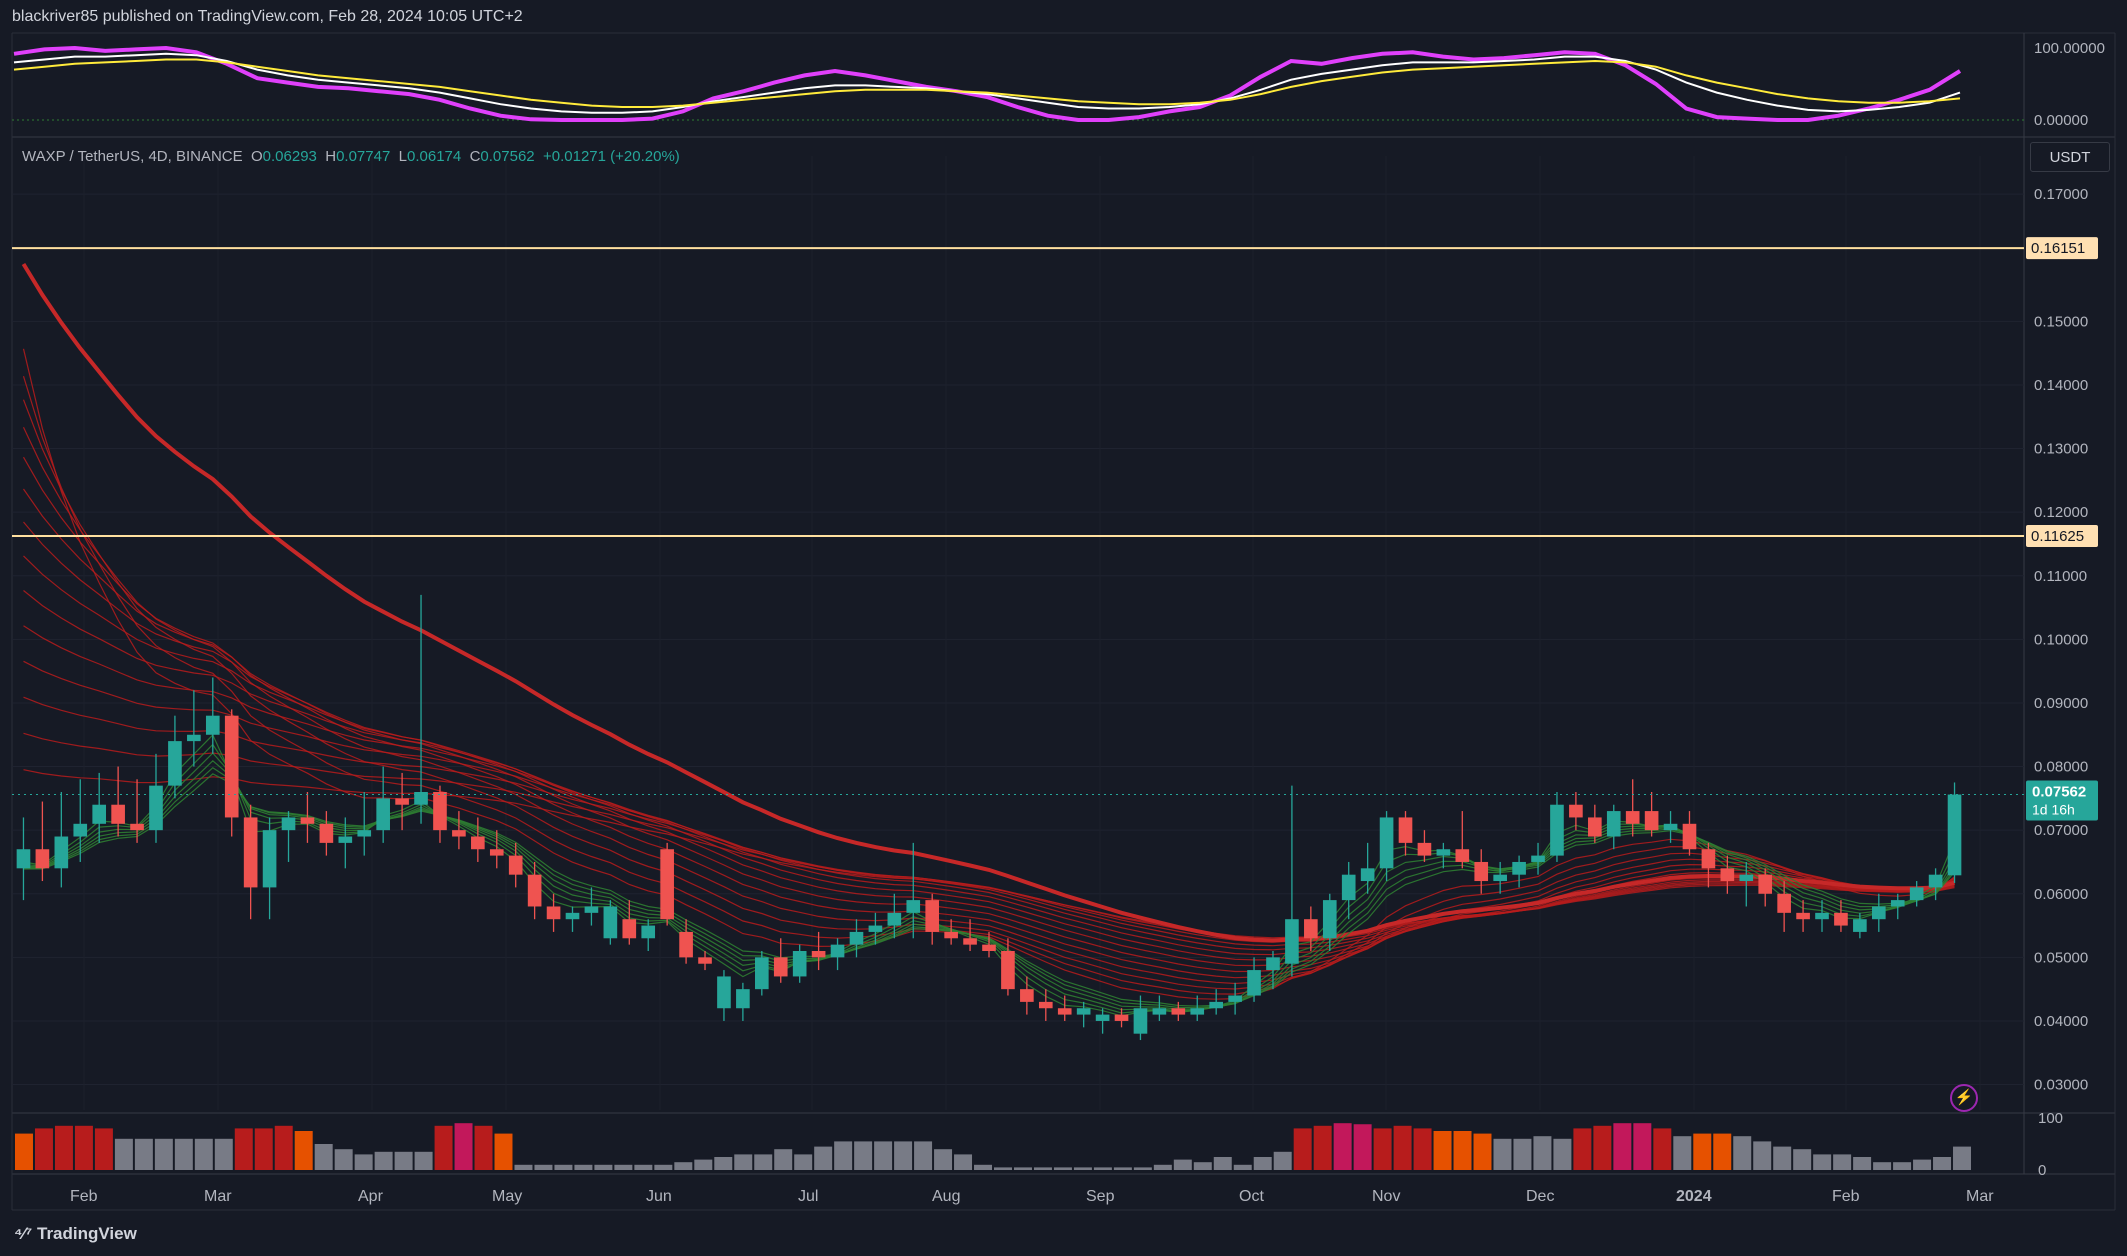  I want to click on price-tick-label: 0.12000, so click(2061, 512).